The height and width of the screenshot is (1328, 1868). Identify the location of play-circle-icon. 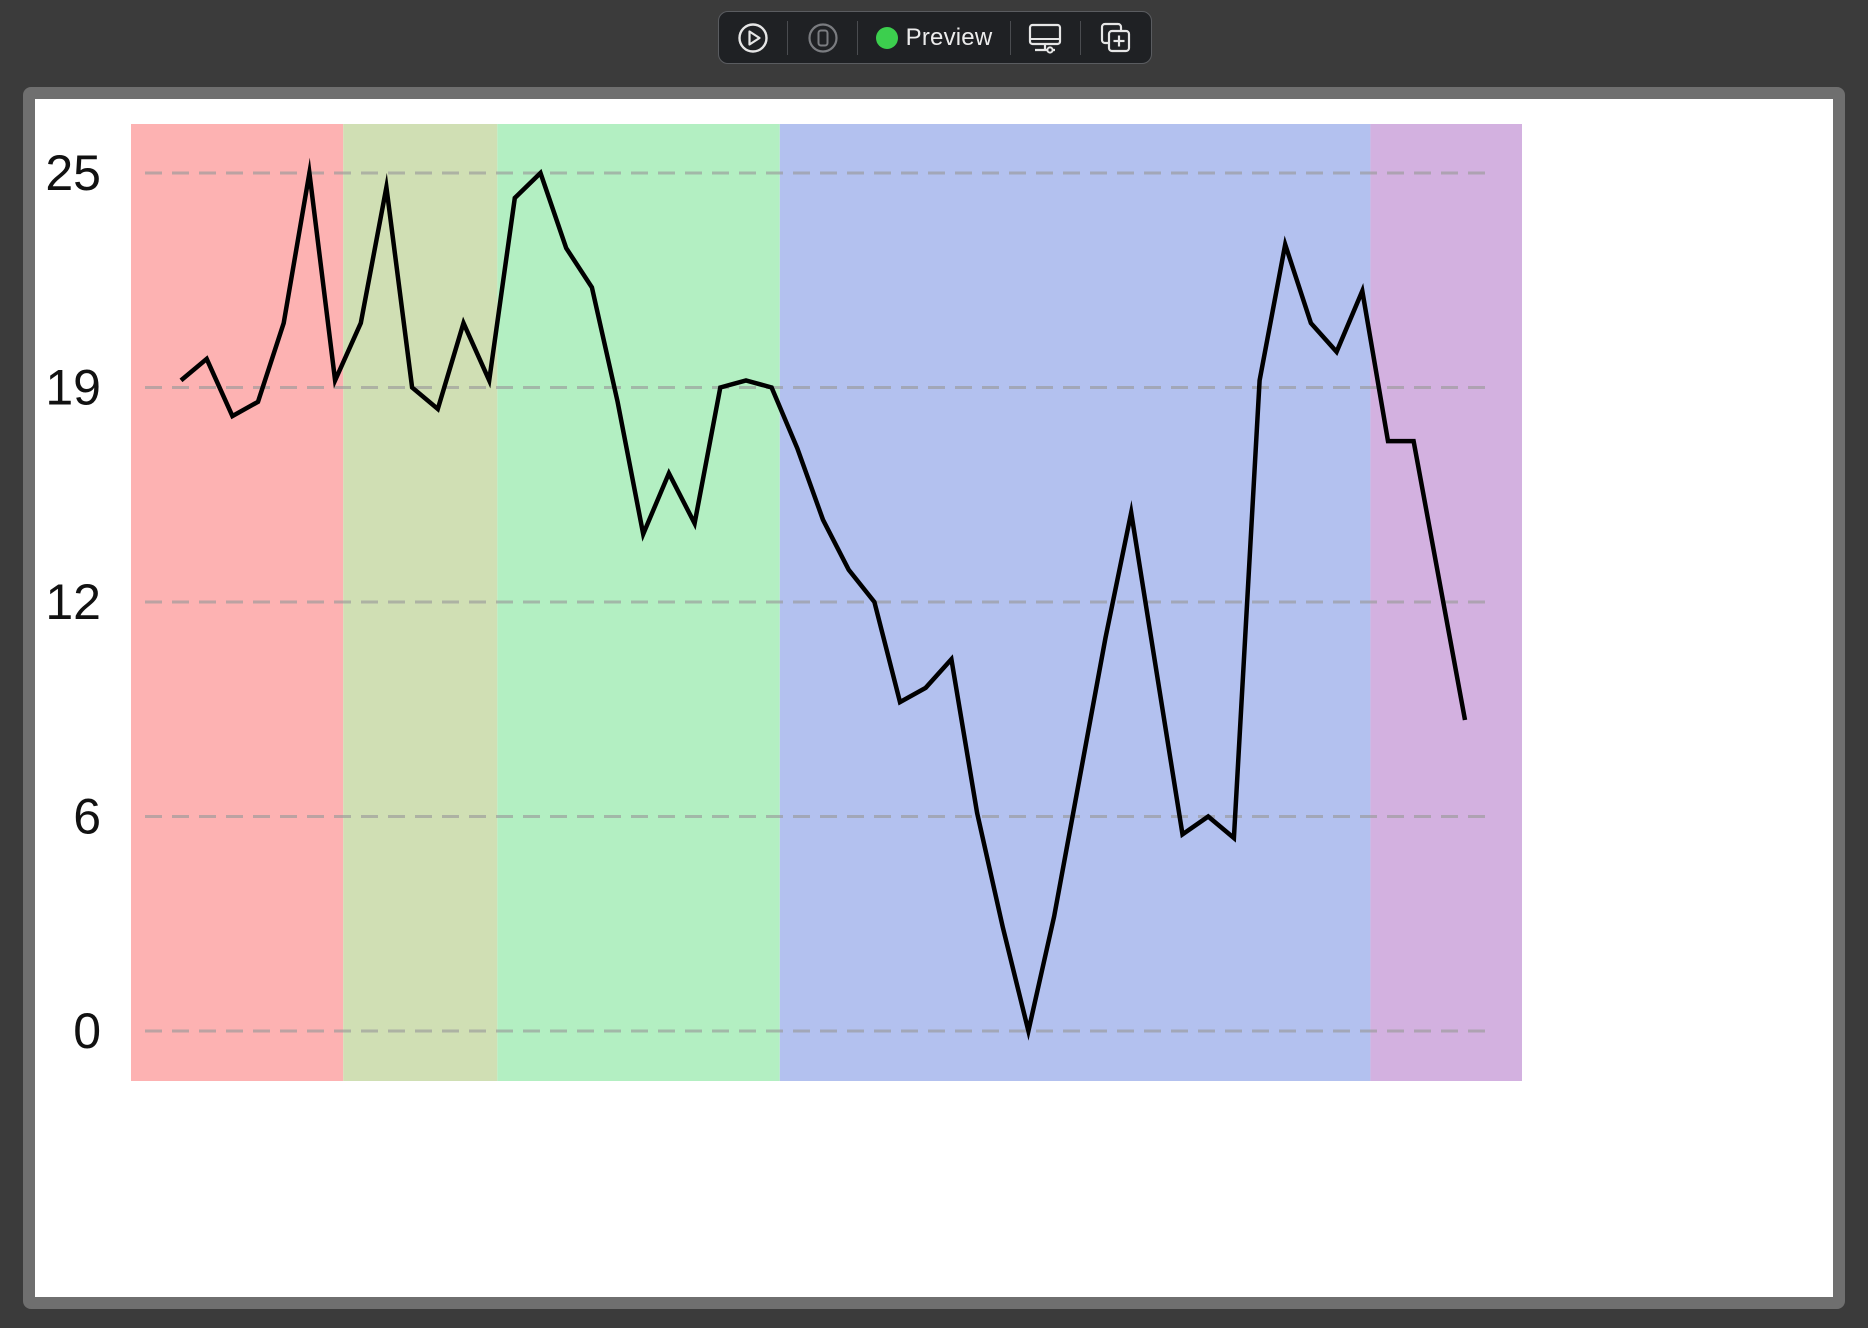
(753, 37).